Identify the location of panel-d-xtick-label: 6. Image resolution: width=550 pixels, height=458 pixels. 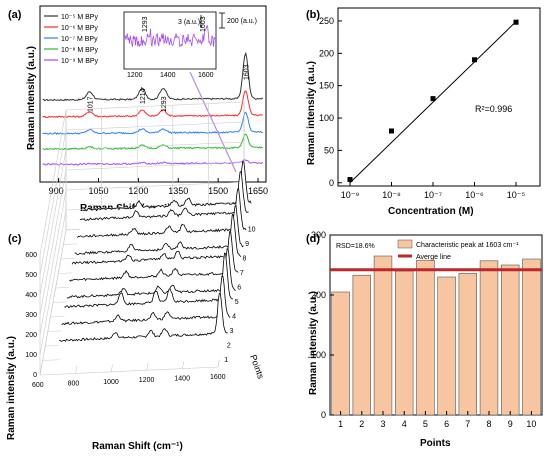
(446, 424).